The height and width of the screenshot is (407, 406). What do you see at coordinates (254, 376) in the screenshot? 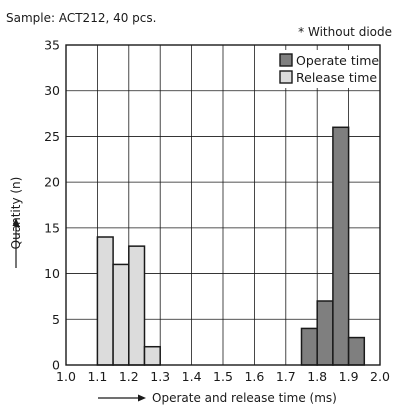
I see `x-tick-label: 1.6` at bounding box center [254, 376].